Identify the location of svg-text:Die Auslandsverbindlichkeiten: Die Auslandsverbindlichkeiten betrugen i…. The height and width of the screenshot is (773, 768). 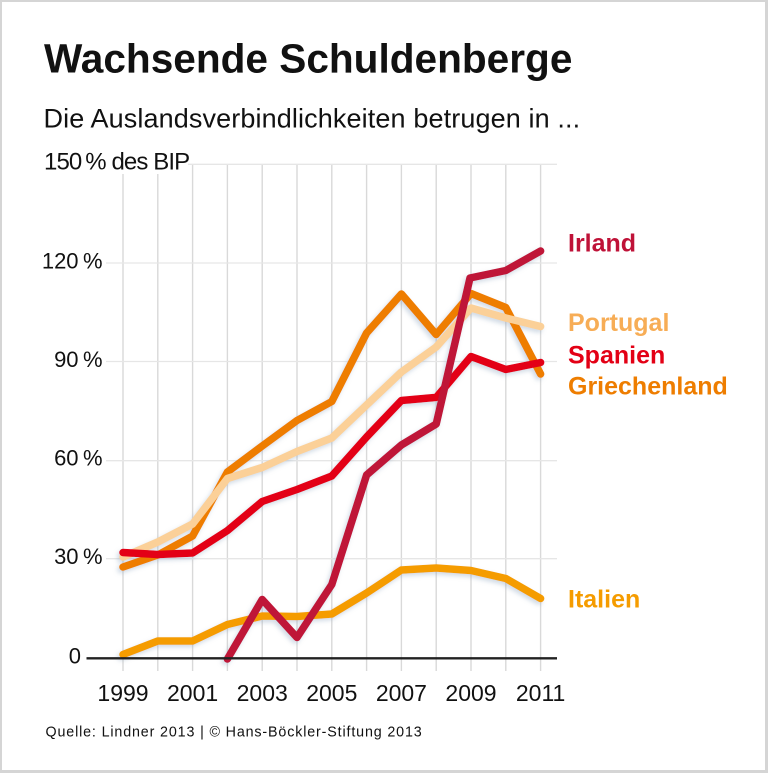
(312, 118).